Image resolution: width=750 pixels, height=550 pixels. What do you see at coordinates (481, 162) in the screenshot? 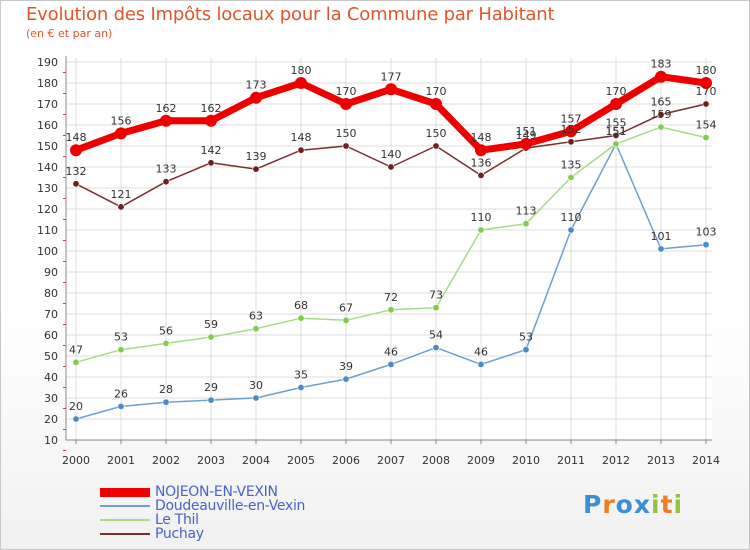
I see `data-label: 136` at bounding box center [481, 162].